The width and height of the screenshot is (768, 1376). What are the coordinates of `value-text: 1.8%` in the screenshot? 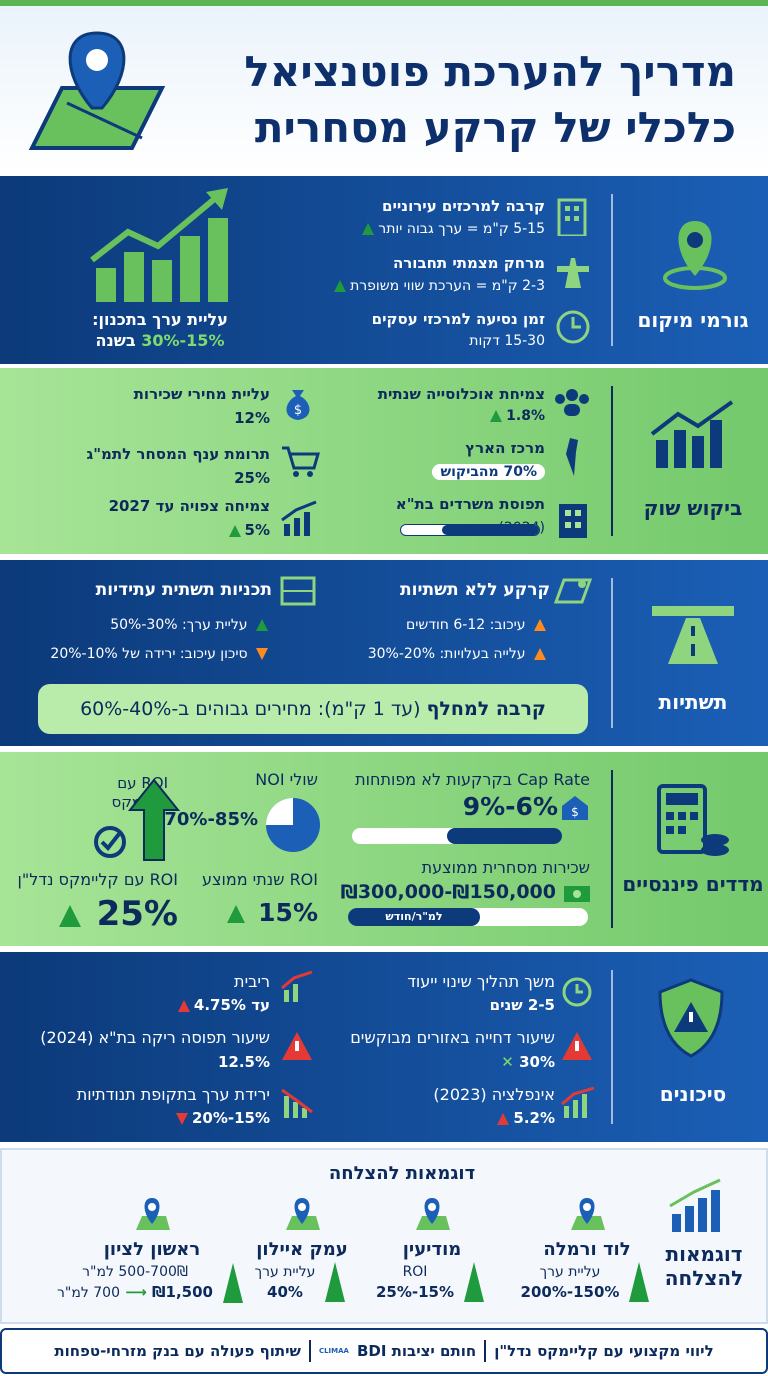 It's located at (525, 416).